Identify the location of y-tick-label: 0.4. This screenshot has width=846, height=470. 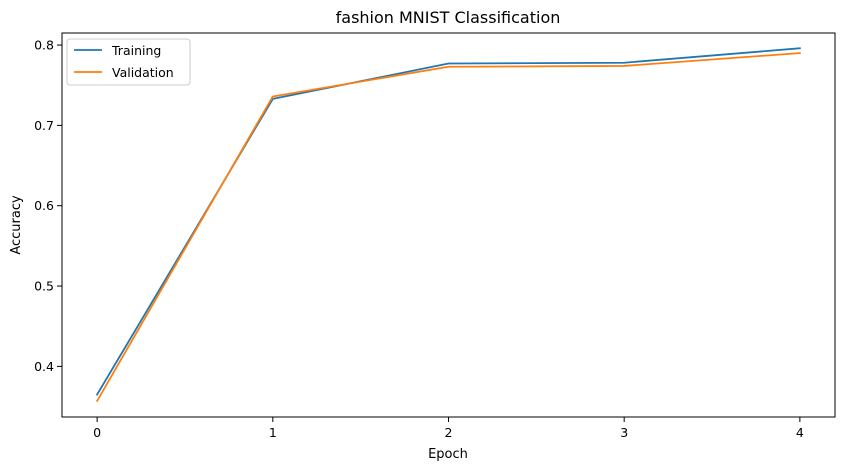
(44, 366).